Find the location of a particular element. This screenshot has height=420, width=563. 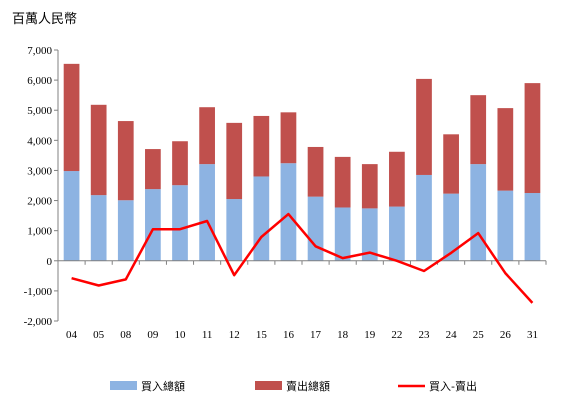

y-tick-label: 1,000 is located at coordinates (39, 232).